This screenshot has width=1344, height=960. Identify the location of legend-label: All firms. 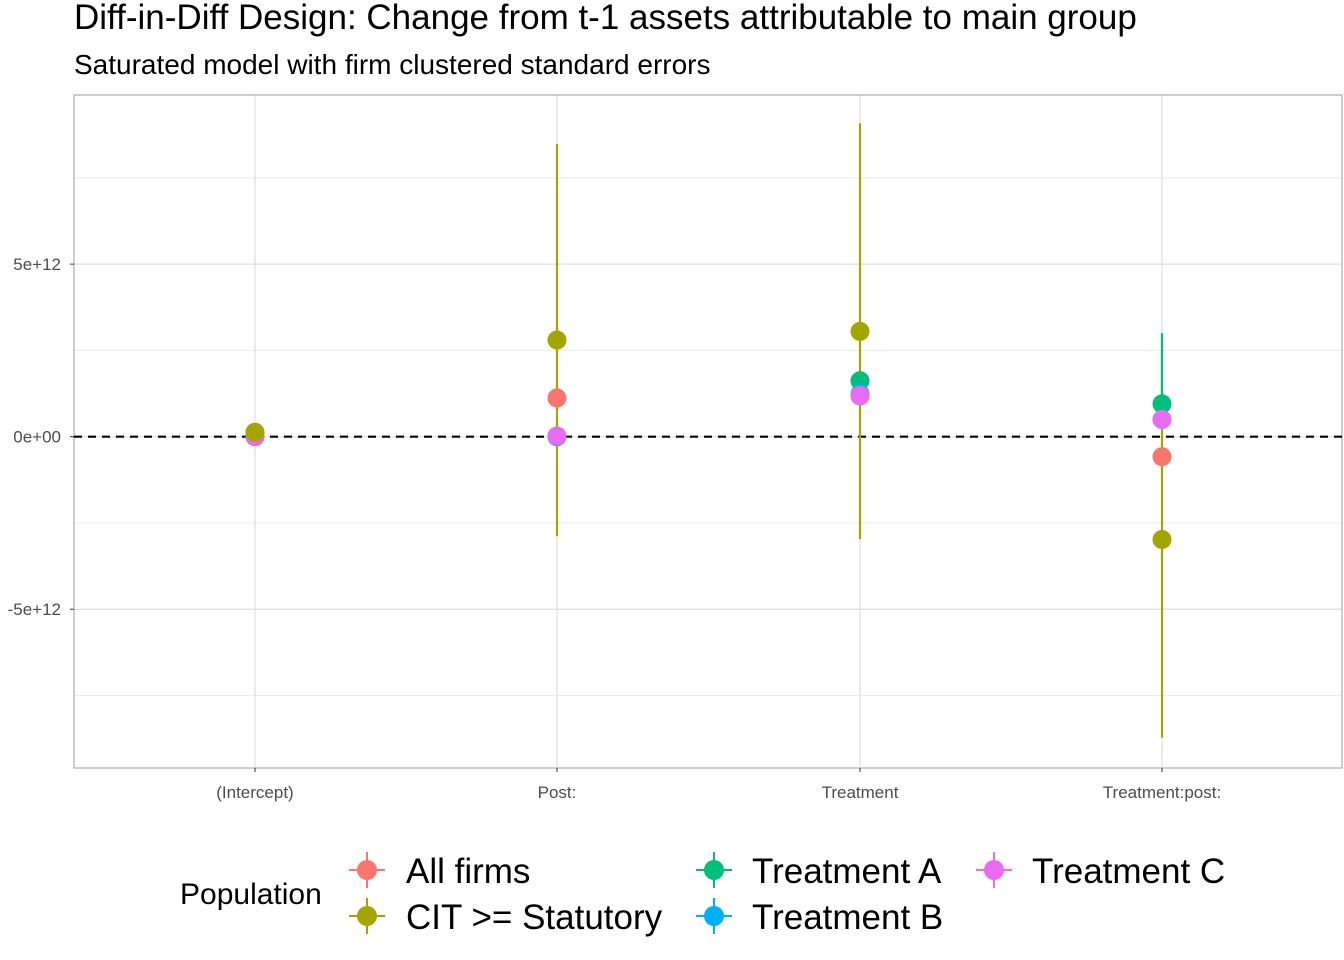
(468, 871).